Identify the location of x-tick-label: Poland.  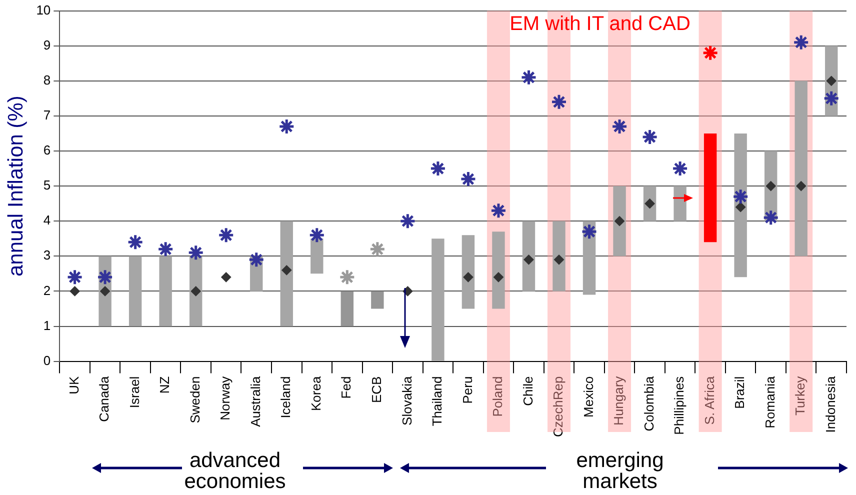
(498, 396).